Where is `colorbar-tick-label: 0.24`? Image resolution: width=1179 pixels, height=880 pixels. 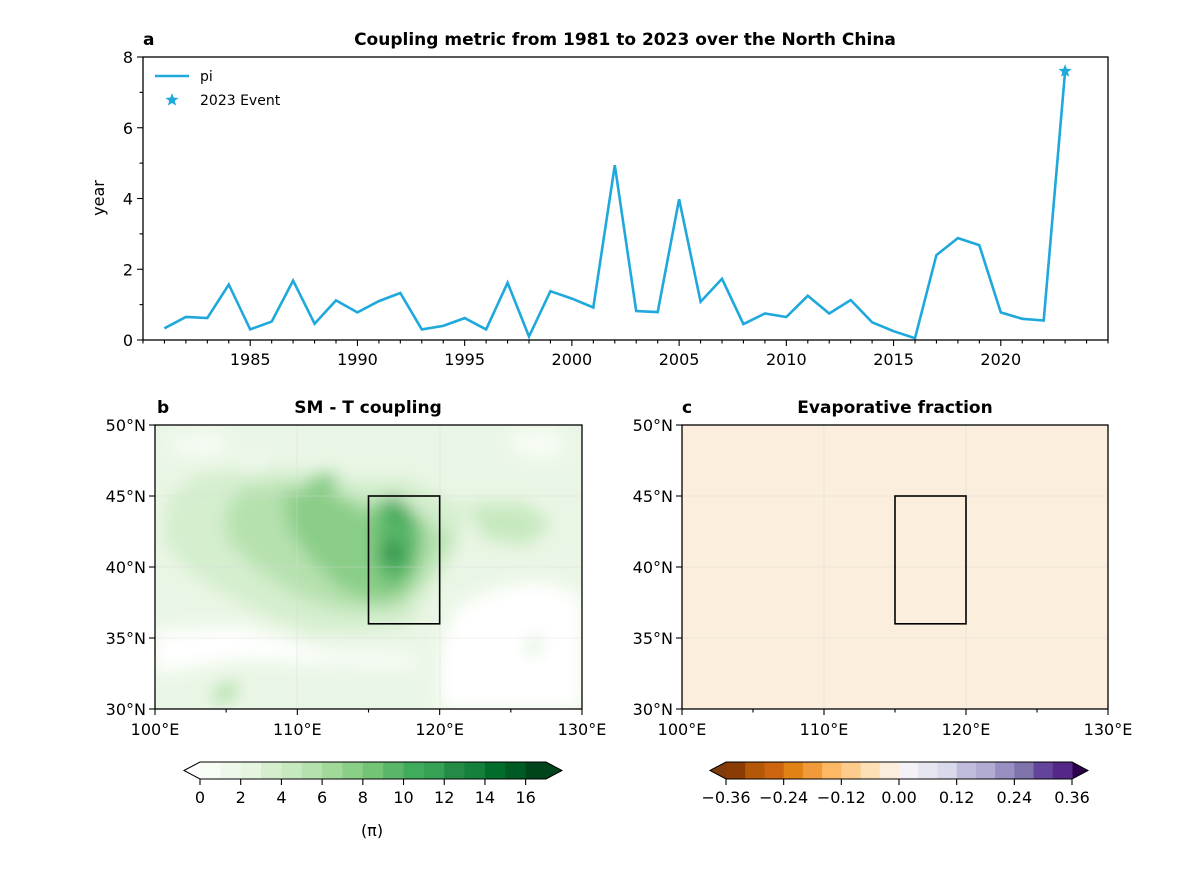 colorbar-tick-label: 0.24 is located at coordinates (1015, 797).